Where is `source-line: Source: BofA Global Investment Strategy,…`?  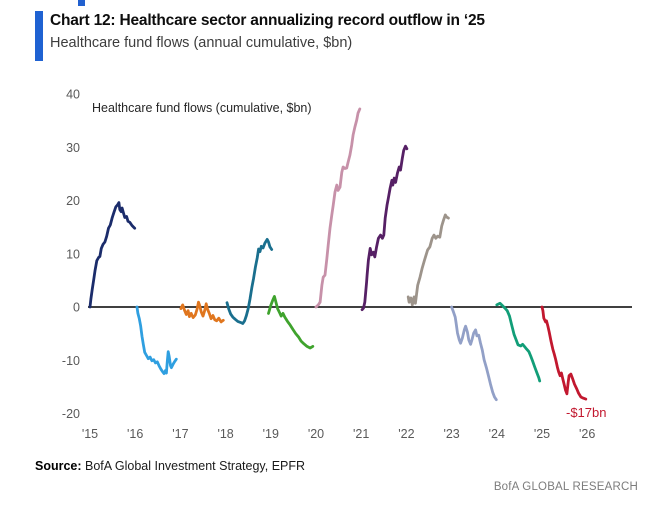 source-line: Source: BofA Global Investment Strategy,… is located at coordinates (170, 466).